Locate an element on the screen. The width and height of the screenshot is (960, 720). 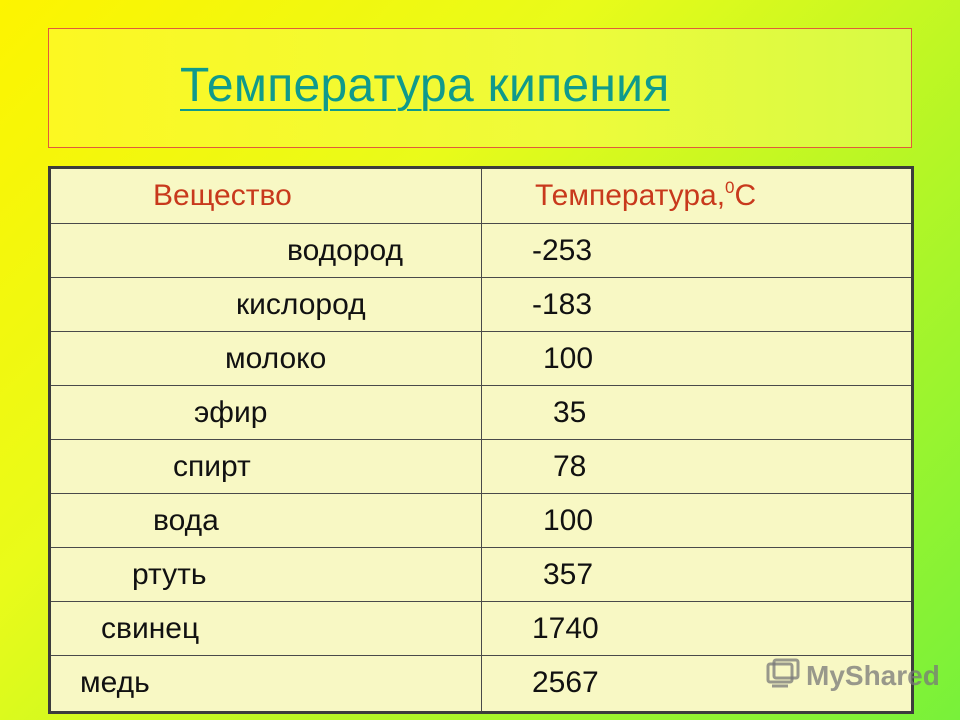
substance-cell: свинец is located at coordinates (150, 628).